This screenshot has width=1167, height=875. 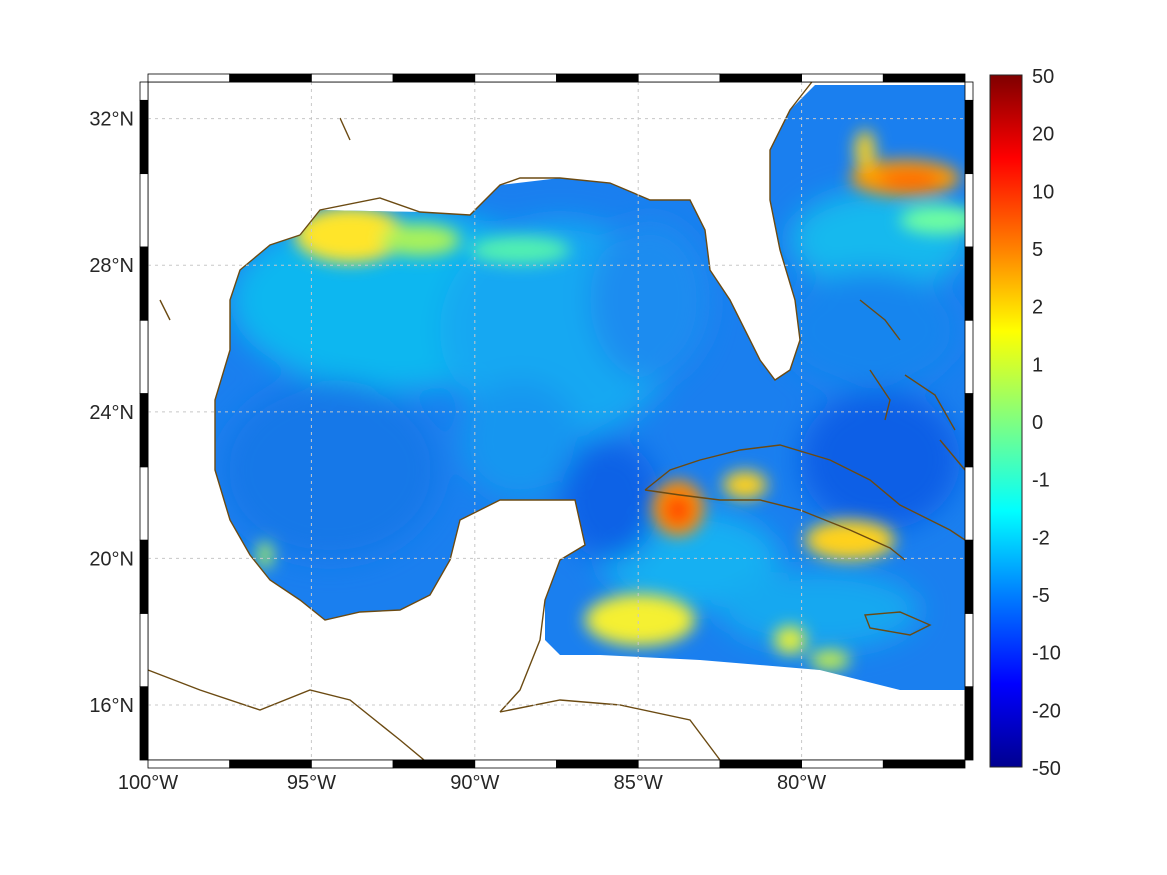 I want to click on colorbar-tick-label: 50, so click(x=1043, y=77).